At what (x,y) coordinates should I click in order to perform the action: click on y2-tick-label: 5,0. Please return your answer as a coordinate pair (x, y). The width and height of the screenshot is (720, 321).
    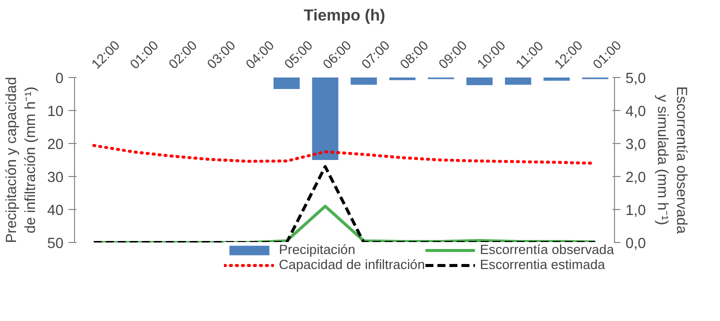
    Looking at the image, I should click on (636, 79).